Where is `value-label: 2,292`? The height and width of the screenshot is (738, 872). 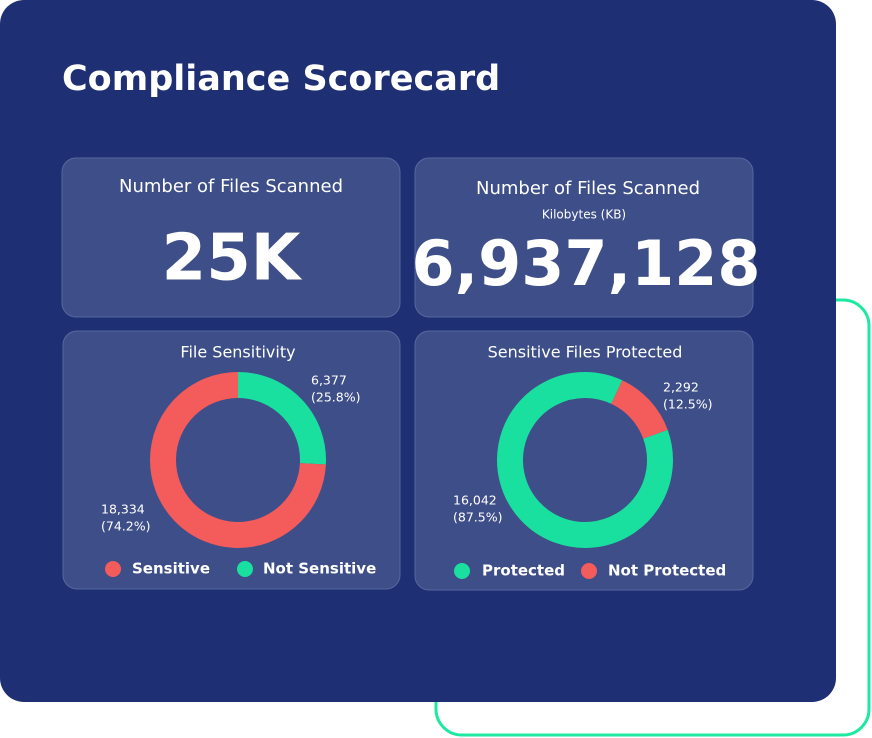 value-label: 2,292 is located at coordinates (681, 387).